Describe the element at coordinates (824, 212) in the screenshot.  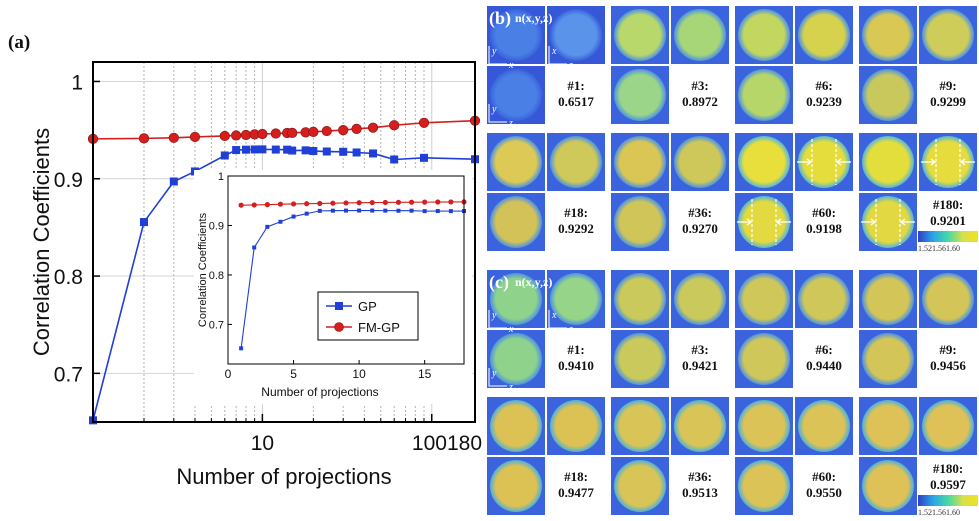
I see `panel-b-projection-label: #60:` at that location.